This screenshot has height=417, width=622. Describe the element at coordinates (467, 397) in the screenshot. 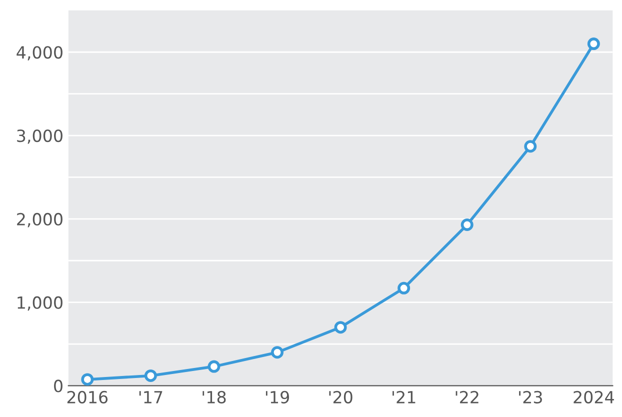

I see `x-tick-label: '22` at that location.